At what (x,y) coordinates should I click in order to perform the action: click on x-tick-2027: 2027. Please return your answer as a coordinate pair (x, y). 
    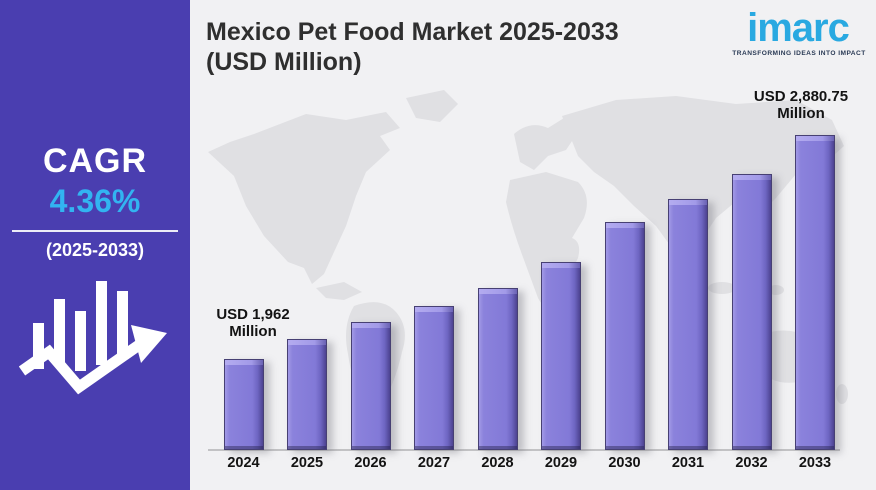
    Looking at the image, I should click on (434, 463).